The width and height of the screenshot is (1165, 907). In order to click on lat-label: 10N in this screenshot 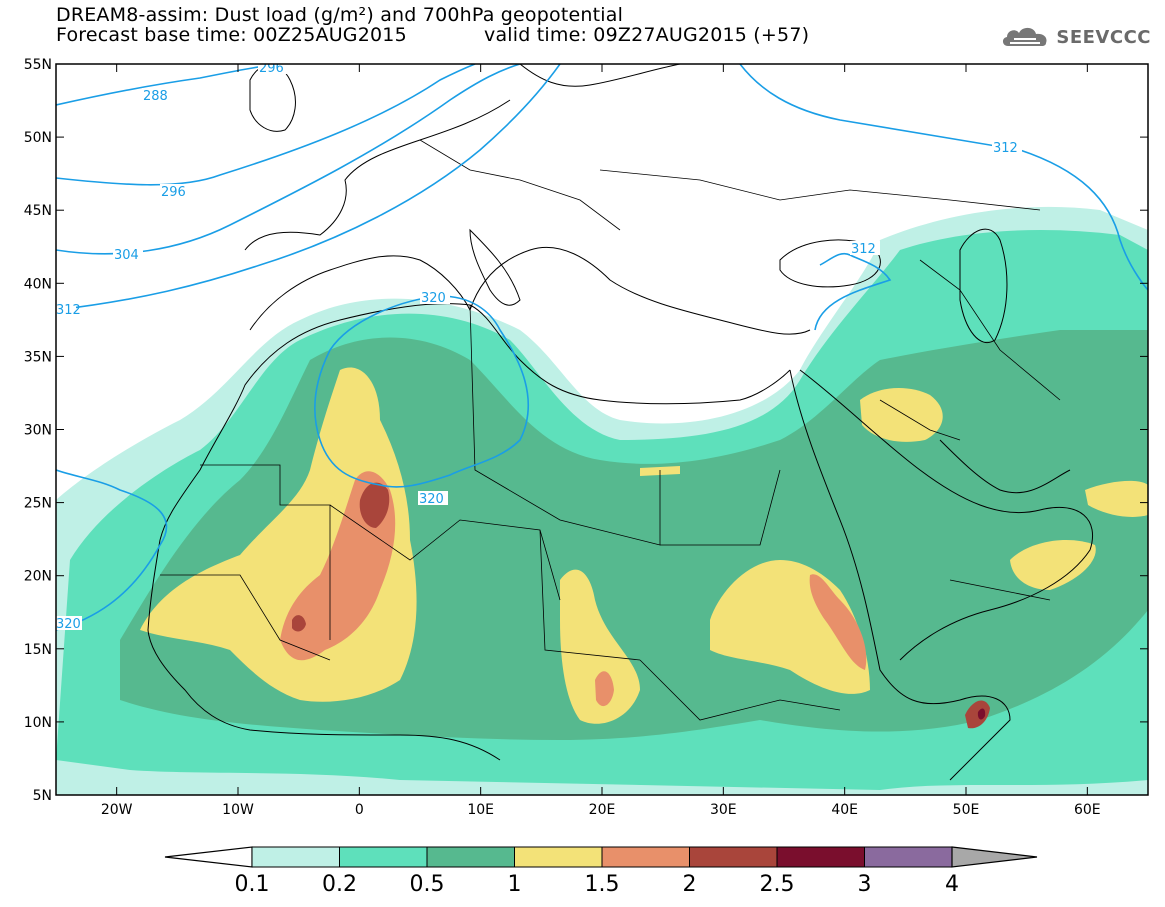, I will do `click(38, 723)`.